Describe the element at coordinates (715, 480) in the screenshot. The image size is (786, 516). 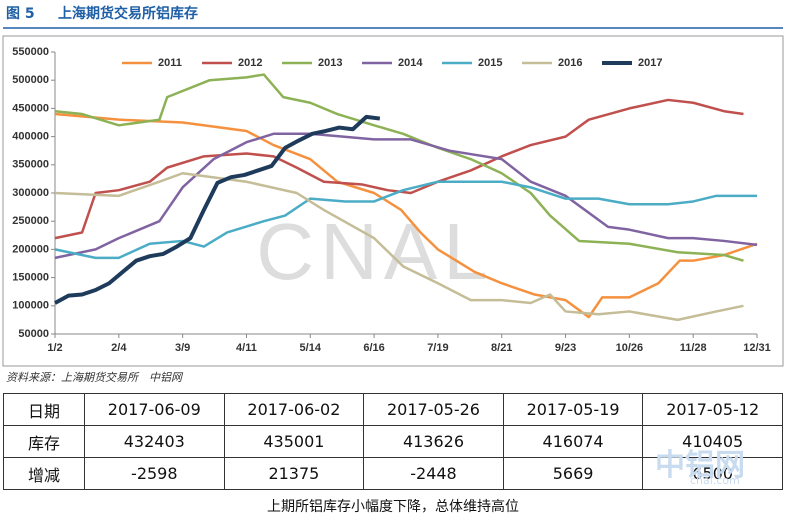
I see `watermark-url: cnal.com` at that location.